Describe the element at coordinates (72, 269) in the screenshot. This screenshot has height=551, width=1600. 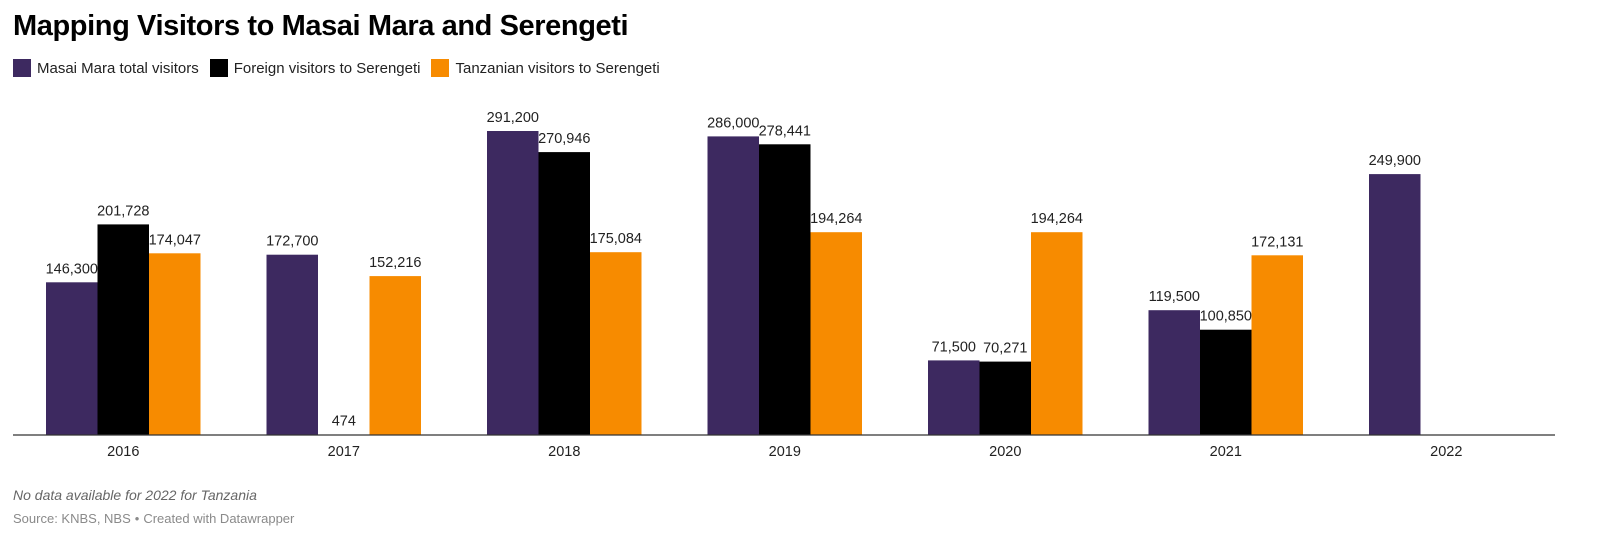
I see `value-label-2016-series-0: 146,300` at that location.